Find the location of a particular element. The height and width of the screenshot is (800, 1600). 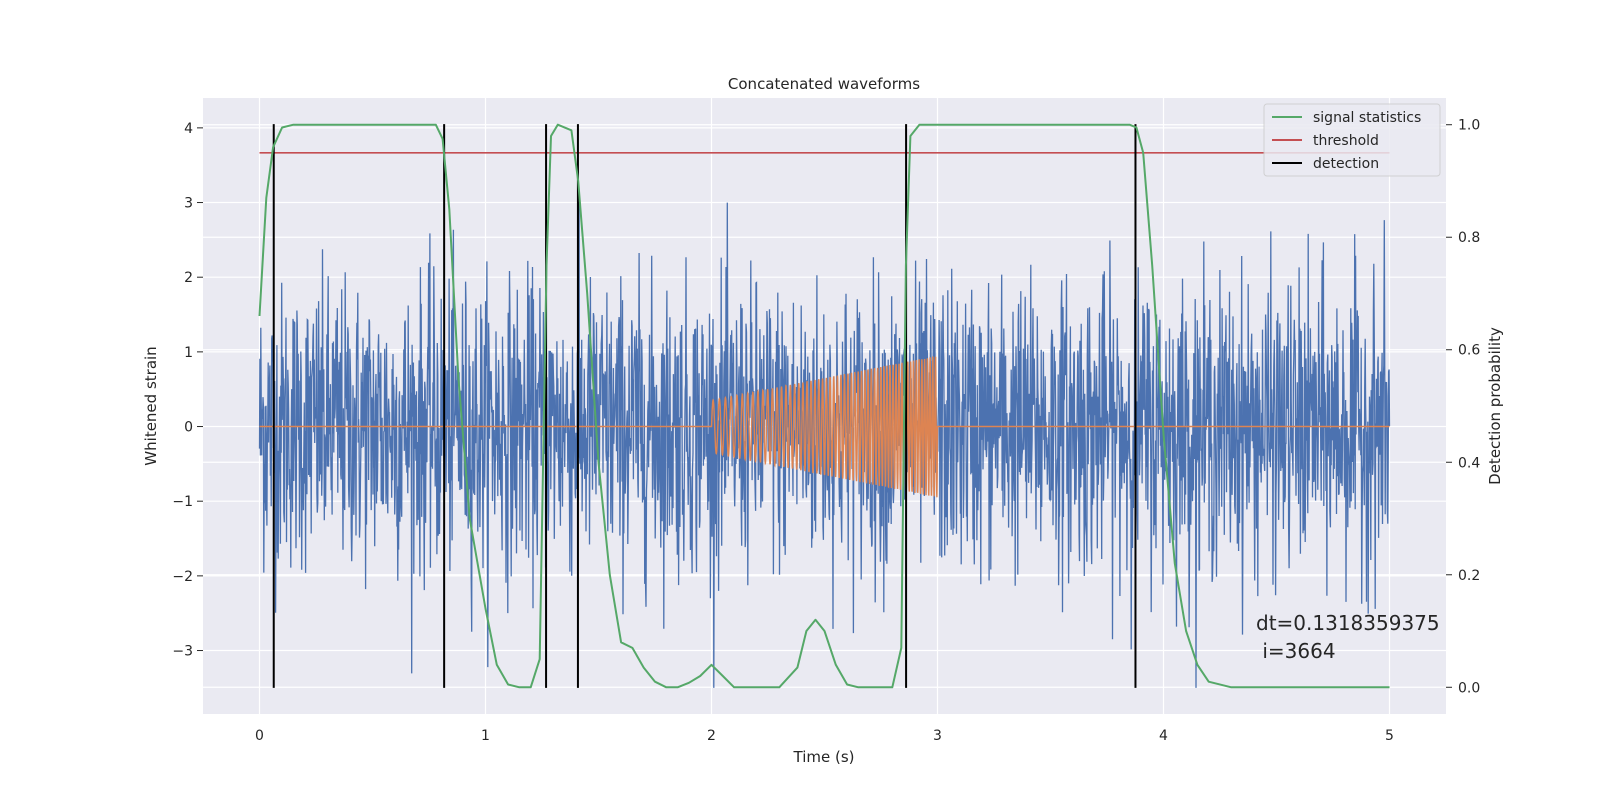

y2-tick-label: 0.6 is located at coordinates (1469, 351).